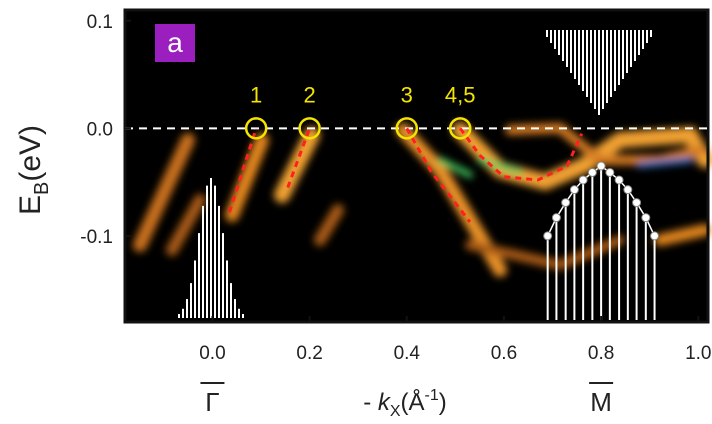 Image resolution: width=712 pixels, height=424 pixels. I want to click on x-tick-label: 0.8, so click(601, 353).